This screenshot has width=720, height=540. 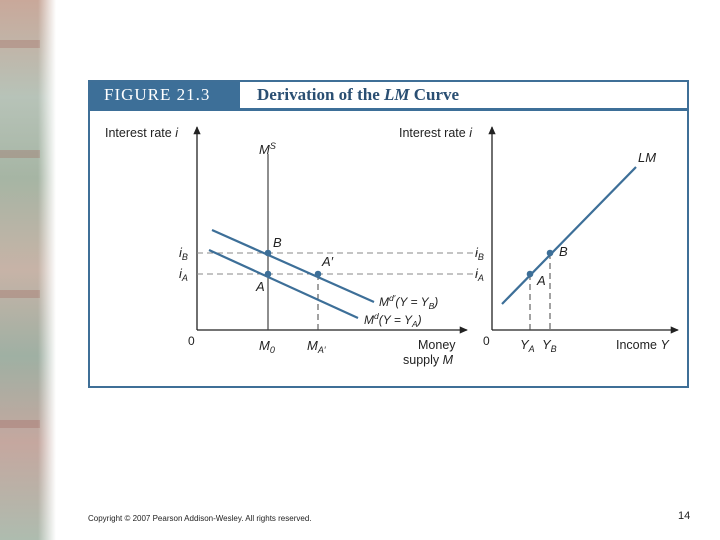 I want to click on left-y-axis-label: Interest rate i, so click(x=142, y=133).